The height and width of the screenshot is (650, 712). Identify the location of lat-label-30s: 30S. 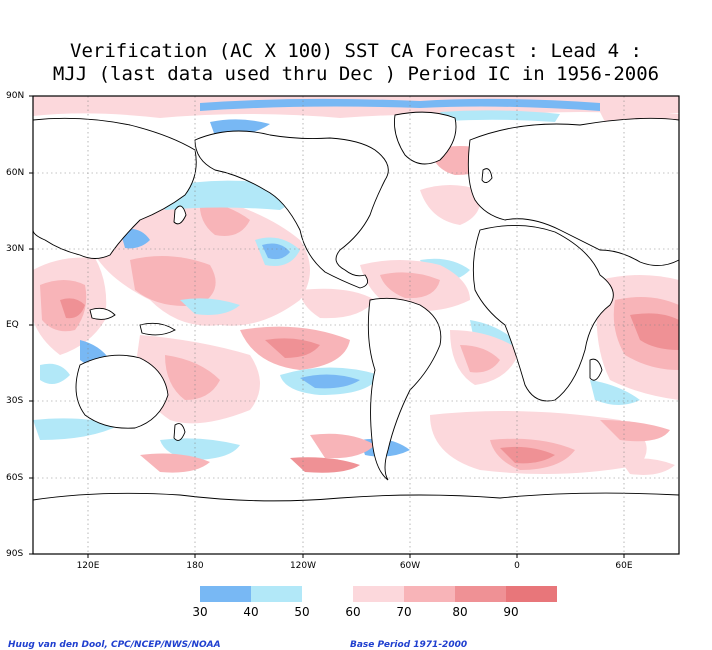
(15, 401).